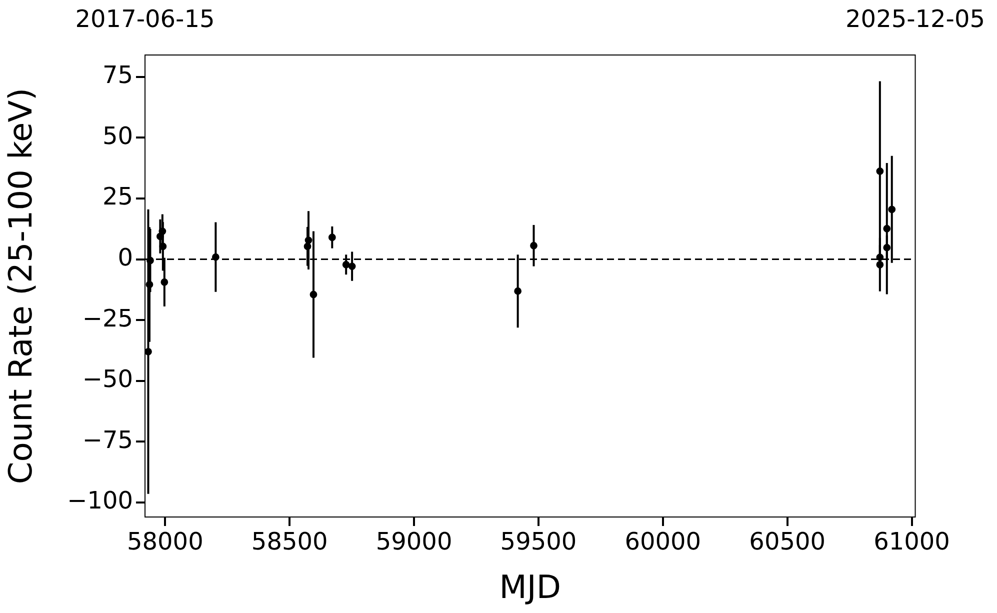  What do you see at coordinates (100, 500) in the screenshot?
I see `y-tick-label: −100` at bounding box center [100, 500].